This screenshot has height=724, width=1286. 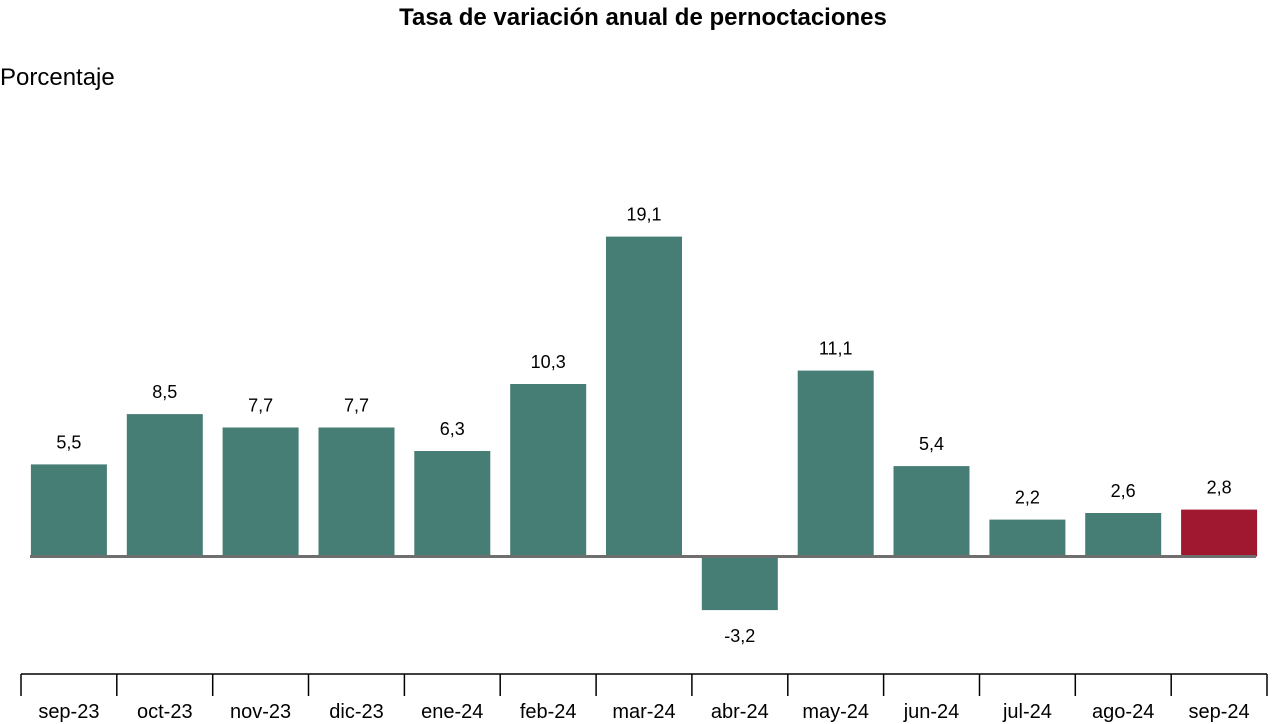 What do you see at coordinates (165, 712) in the screenshot?
I see `x-tick-label-oct-23: oct-23` at bounding box center [165, 712].